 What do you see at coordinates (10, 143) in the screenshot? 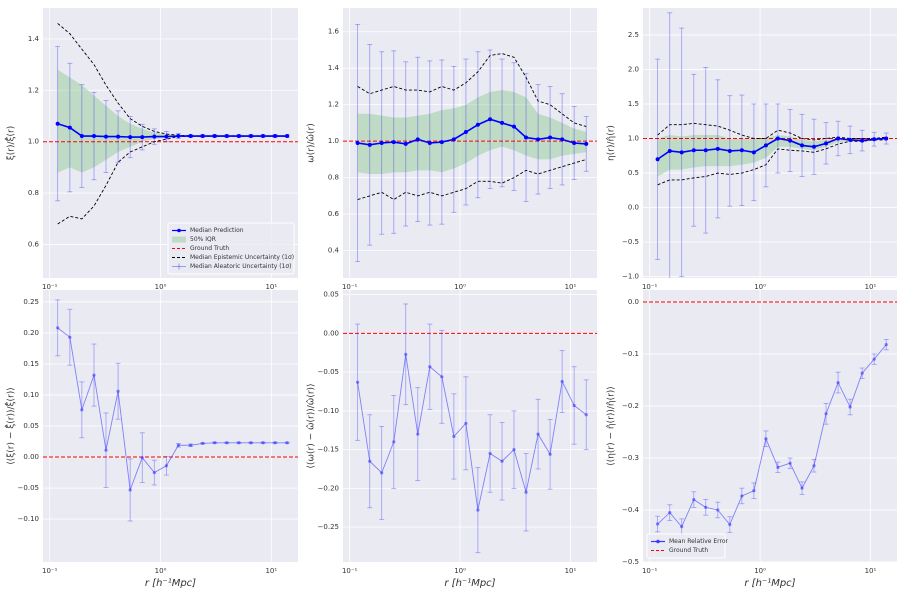
I see `y-axis-label: ξ(r)/ξ̂(r)` at bounding box center [10, 143].